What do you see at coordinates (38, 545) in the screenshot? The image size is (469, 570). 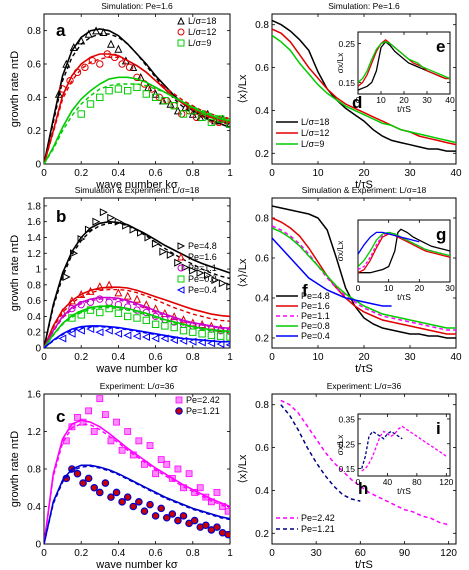 I see `y-tick-label: 0` at bounding box center [38, 545].